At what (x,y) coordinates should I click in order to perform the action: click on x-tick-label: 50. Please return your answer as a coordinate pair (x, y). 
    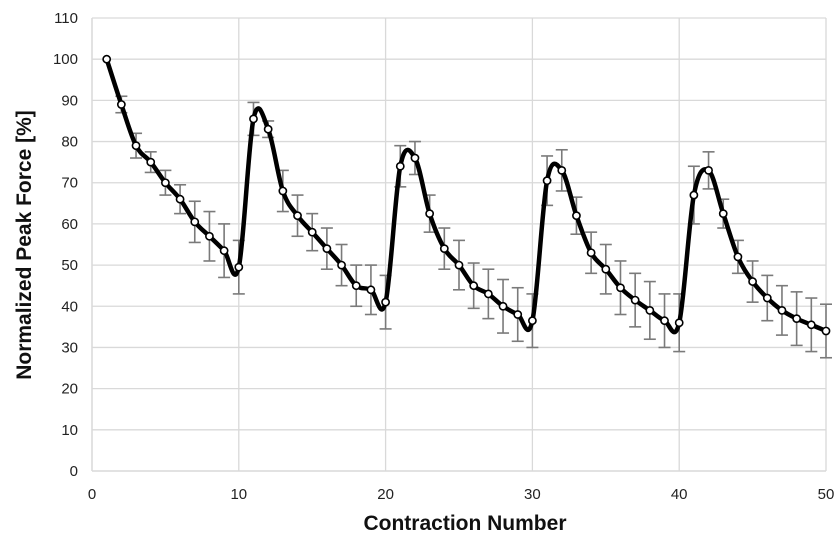
    Looking at the image, I should click on (826, 494).